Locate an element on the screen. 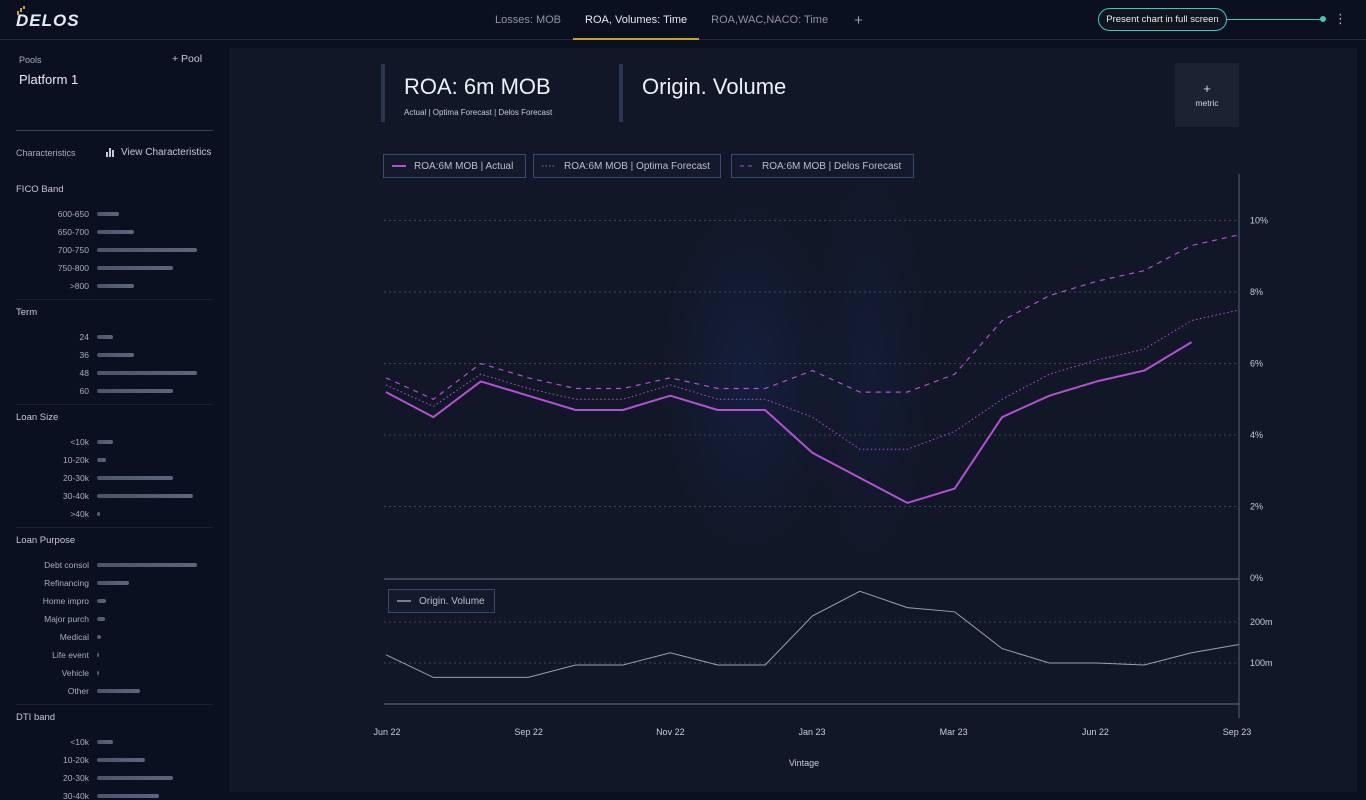 This screenshot has height=800, width=1366. characteristic-row-label: 48 is located at coordinates (84, 373).